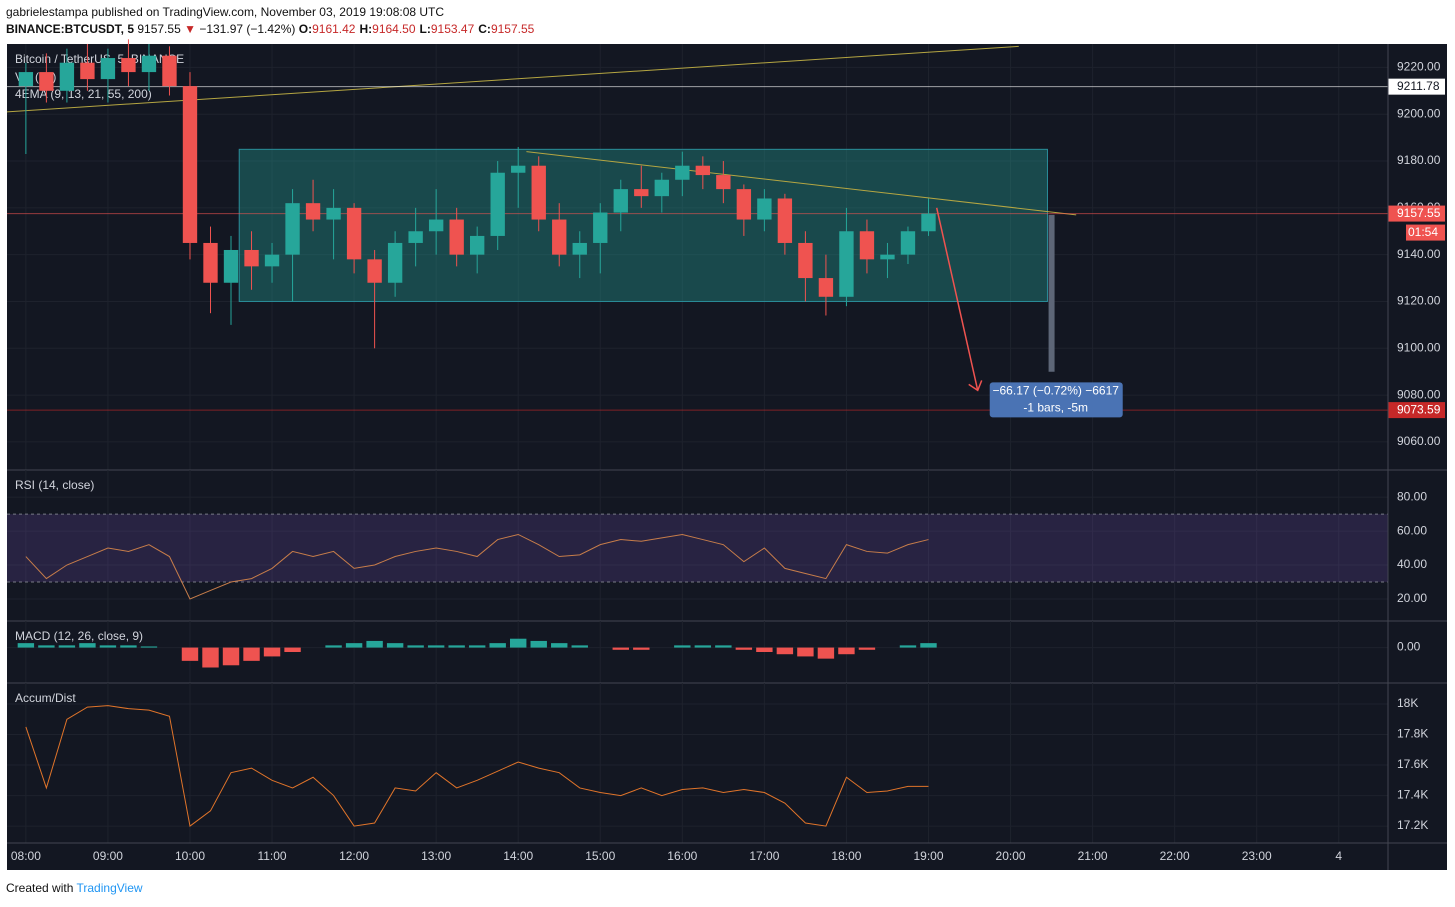 Image resolution: width=1455 pixels, height=907 pixels. Describe the element at coordinates (1419, 113) in the screenshot. I see `y-tick-label: 9200.00` at that location.